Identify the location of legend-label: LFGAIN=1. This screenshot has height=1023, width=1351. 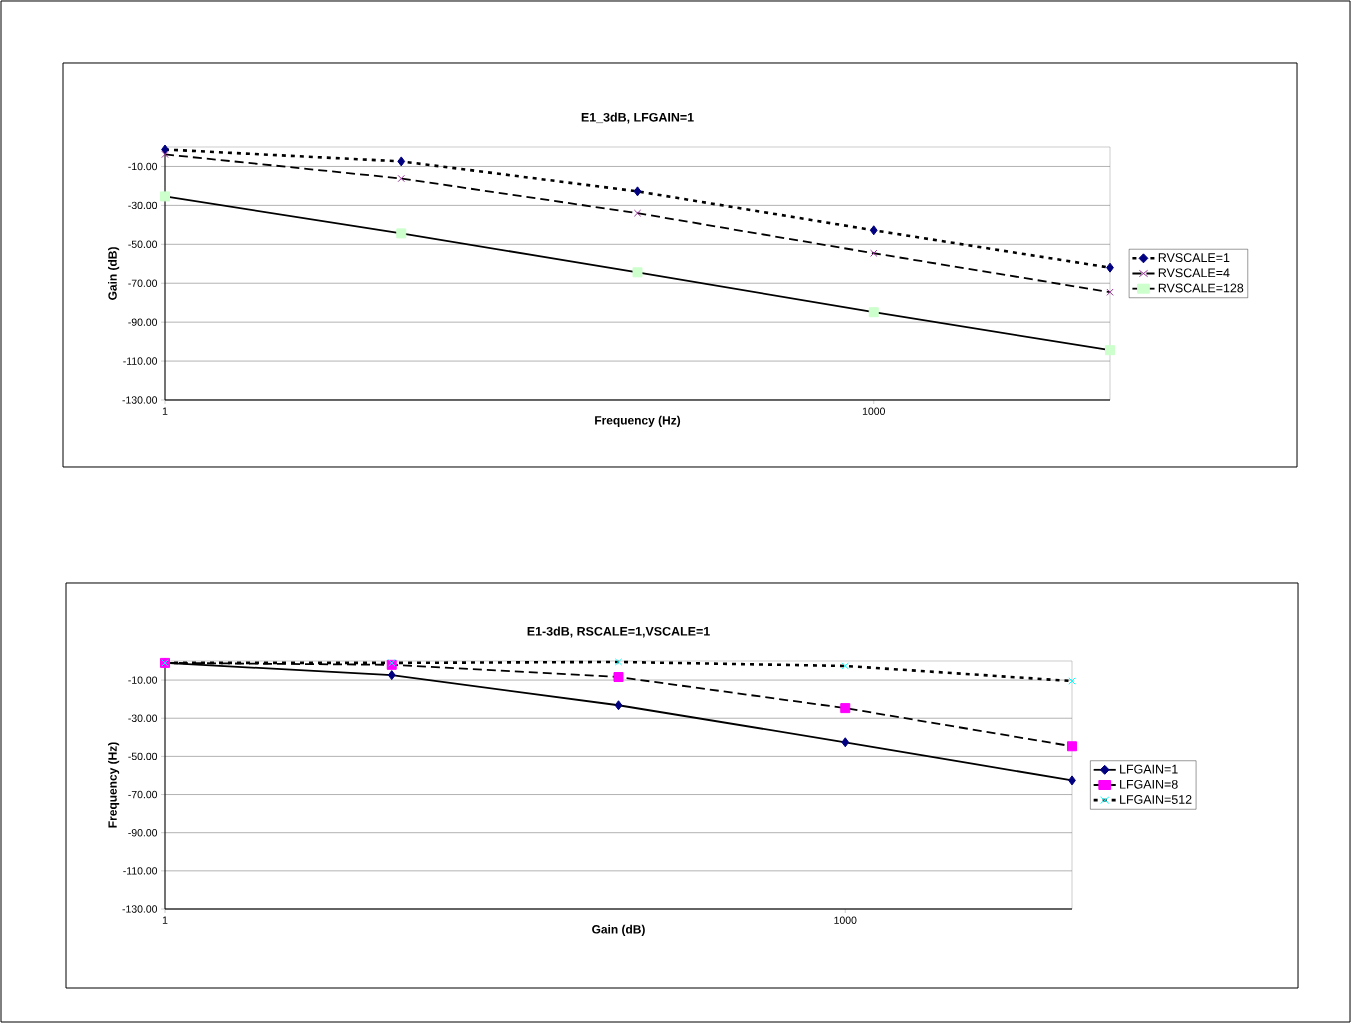
(1149, 769).